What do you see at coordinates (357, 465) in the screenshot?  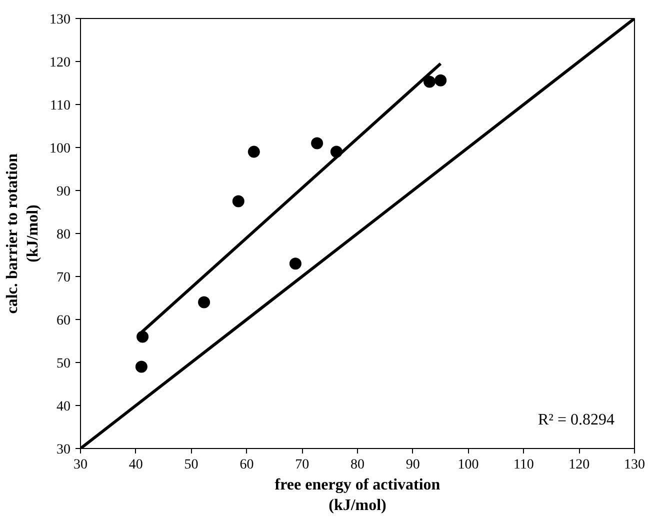 I see `x-tick-label: 80` at bounding box center [357, 465].